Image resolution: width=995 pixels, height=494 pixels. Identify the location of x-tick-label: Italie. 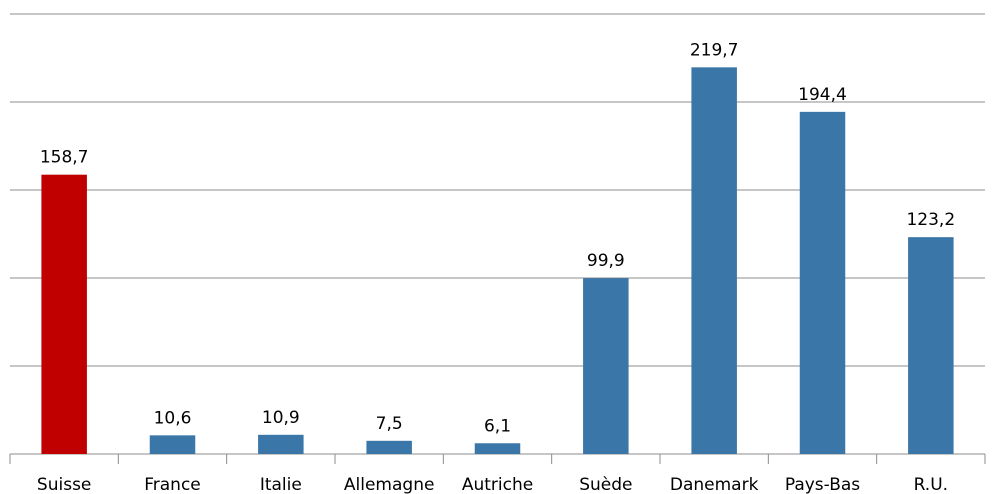
(281, 484).